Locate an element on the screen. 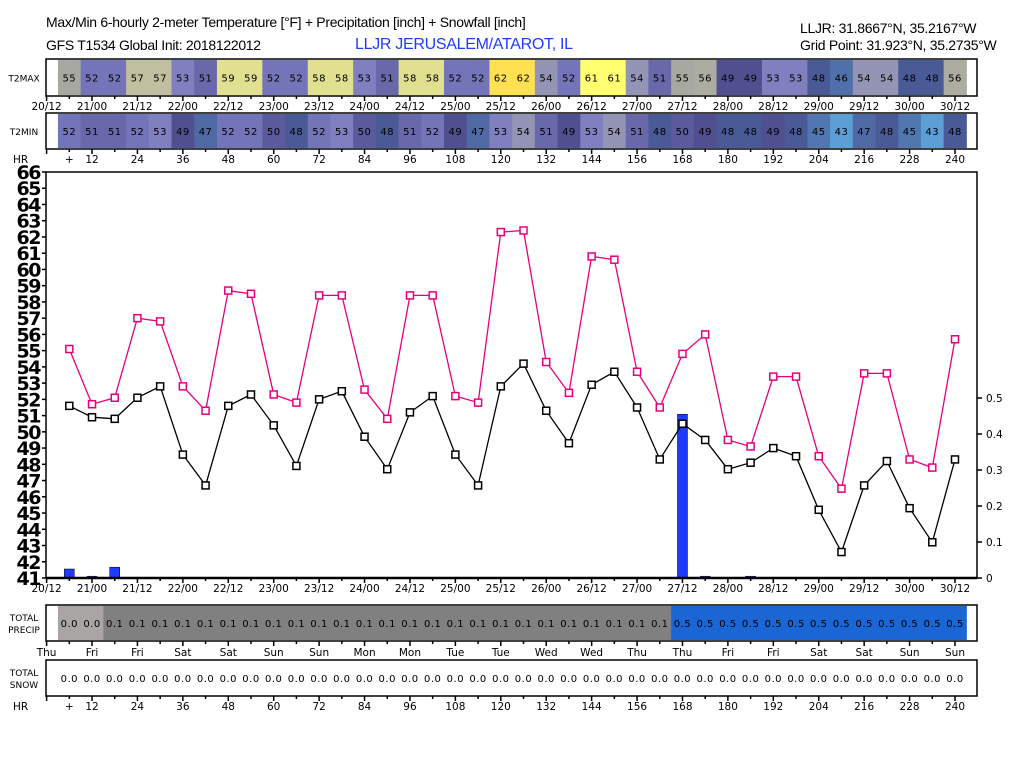 This screenshot has height=768, width=1024. t2max-cell-value: 57 is located at coordinates (160, 79).